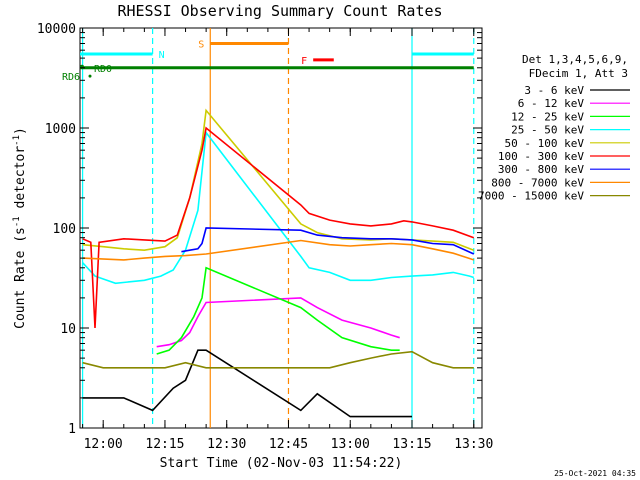 Image resolution: width=640 pixels, height=480 pixels. I want to click on x-tick-label: 12:45, so click(288, 444).